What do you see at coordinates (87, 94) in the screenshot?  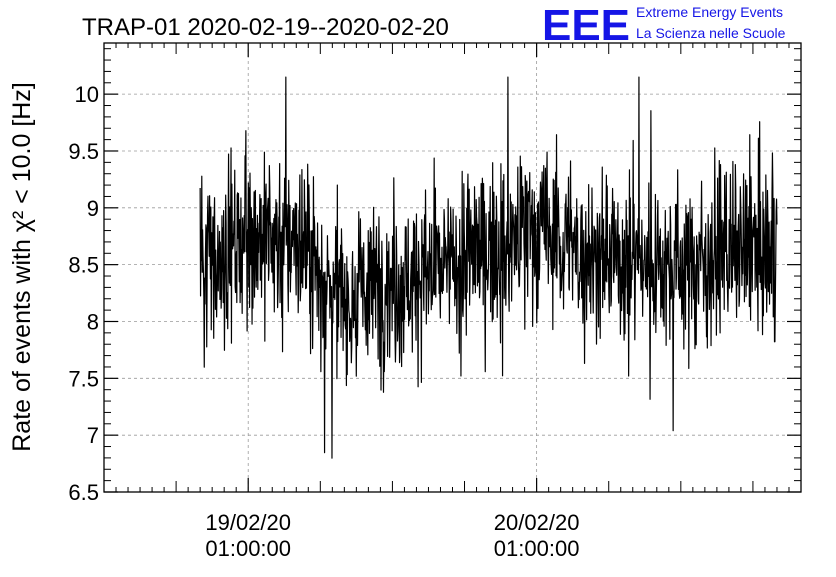 I see `y-tick-label: 10` at bounding box center [87, 94].